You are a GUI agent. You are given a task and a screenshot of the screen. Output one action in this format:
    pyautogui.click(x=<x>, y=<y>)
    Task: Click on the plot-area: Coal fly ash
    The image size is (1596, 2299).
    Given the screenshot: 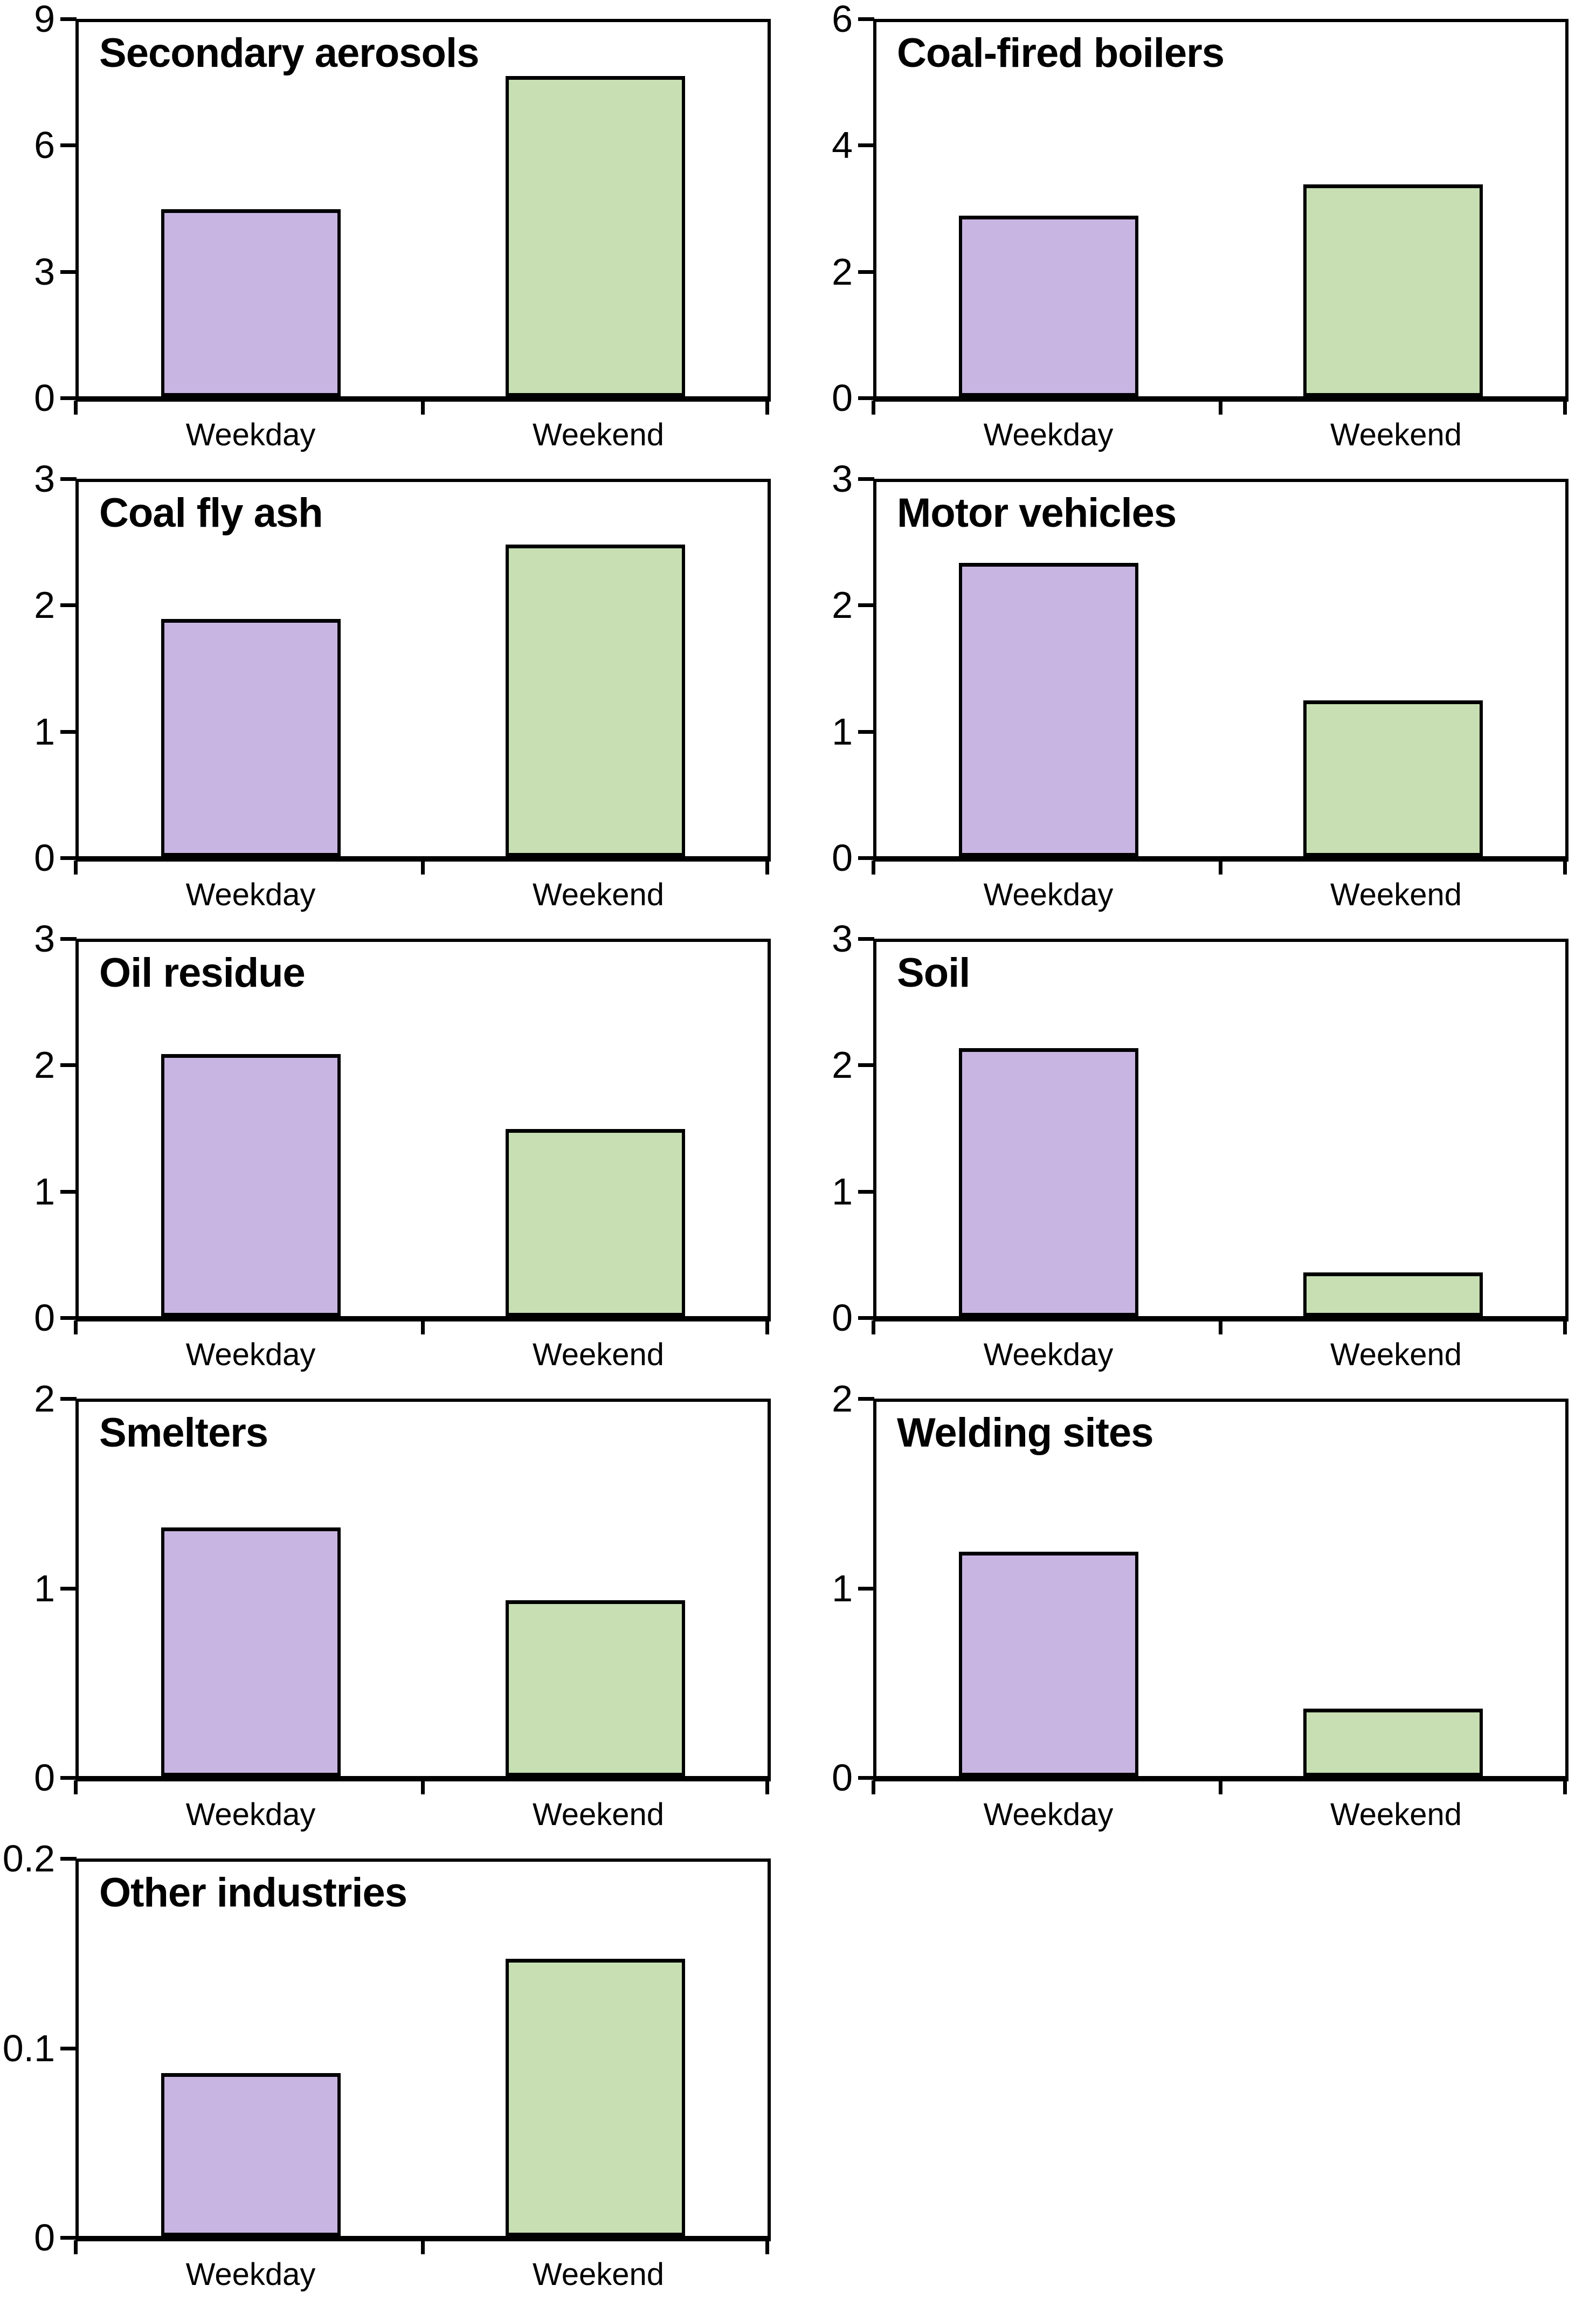 What is the action you would take?
    pyautogui.click(x=423, y=670)
    